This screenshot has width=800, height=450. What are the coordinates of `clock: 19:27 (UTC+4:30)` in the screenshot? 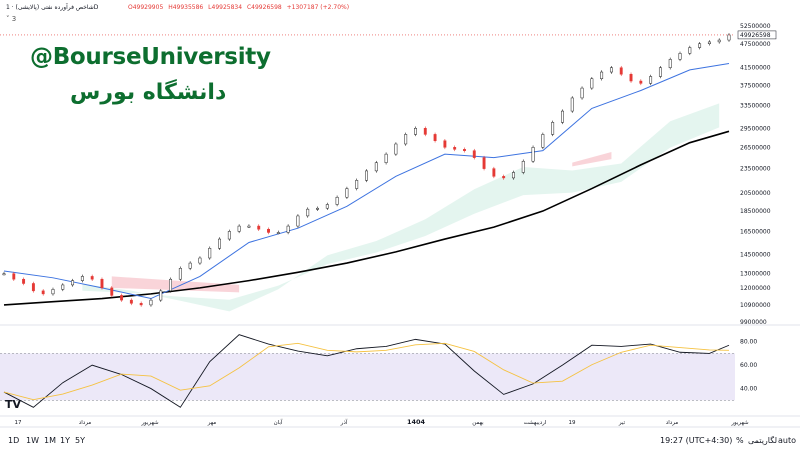 It's located at (696, 440).